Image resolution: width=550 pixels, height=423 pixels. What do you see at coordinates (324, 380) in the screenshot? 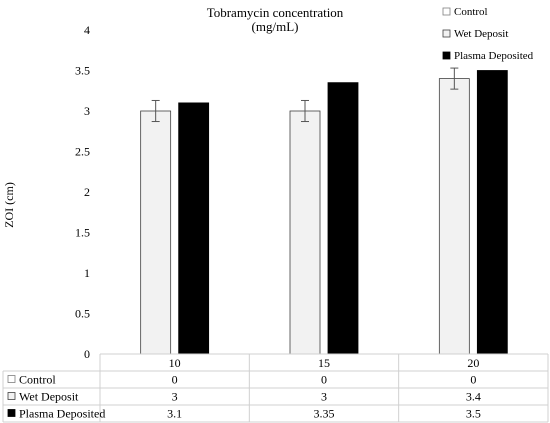
I see `table-cell-0-1: 0` at bounding box center [324, 380].